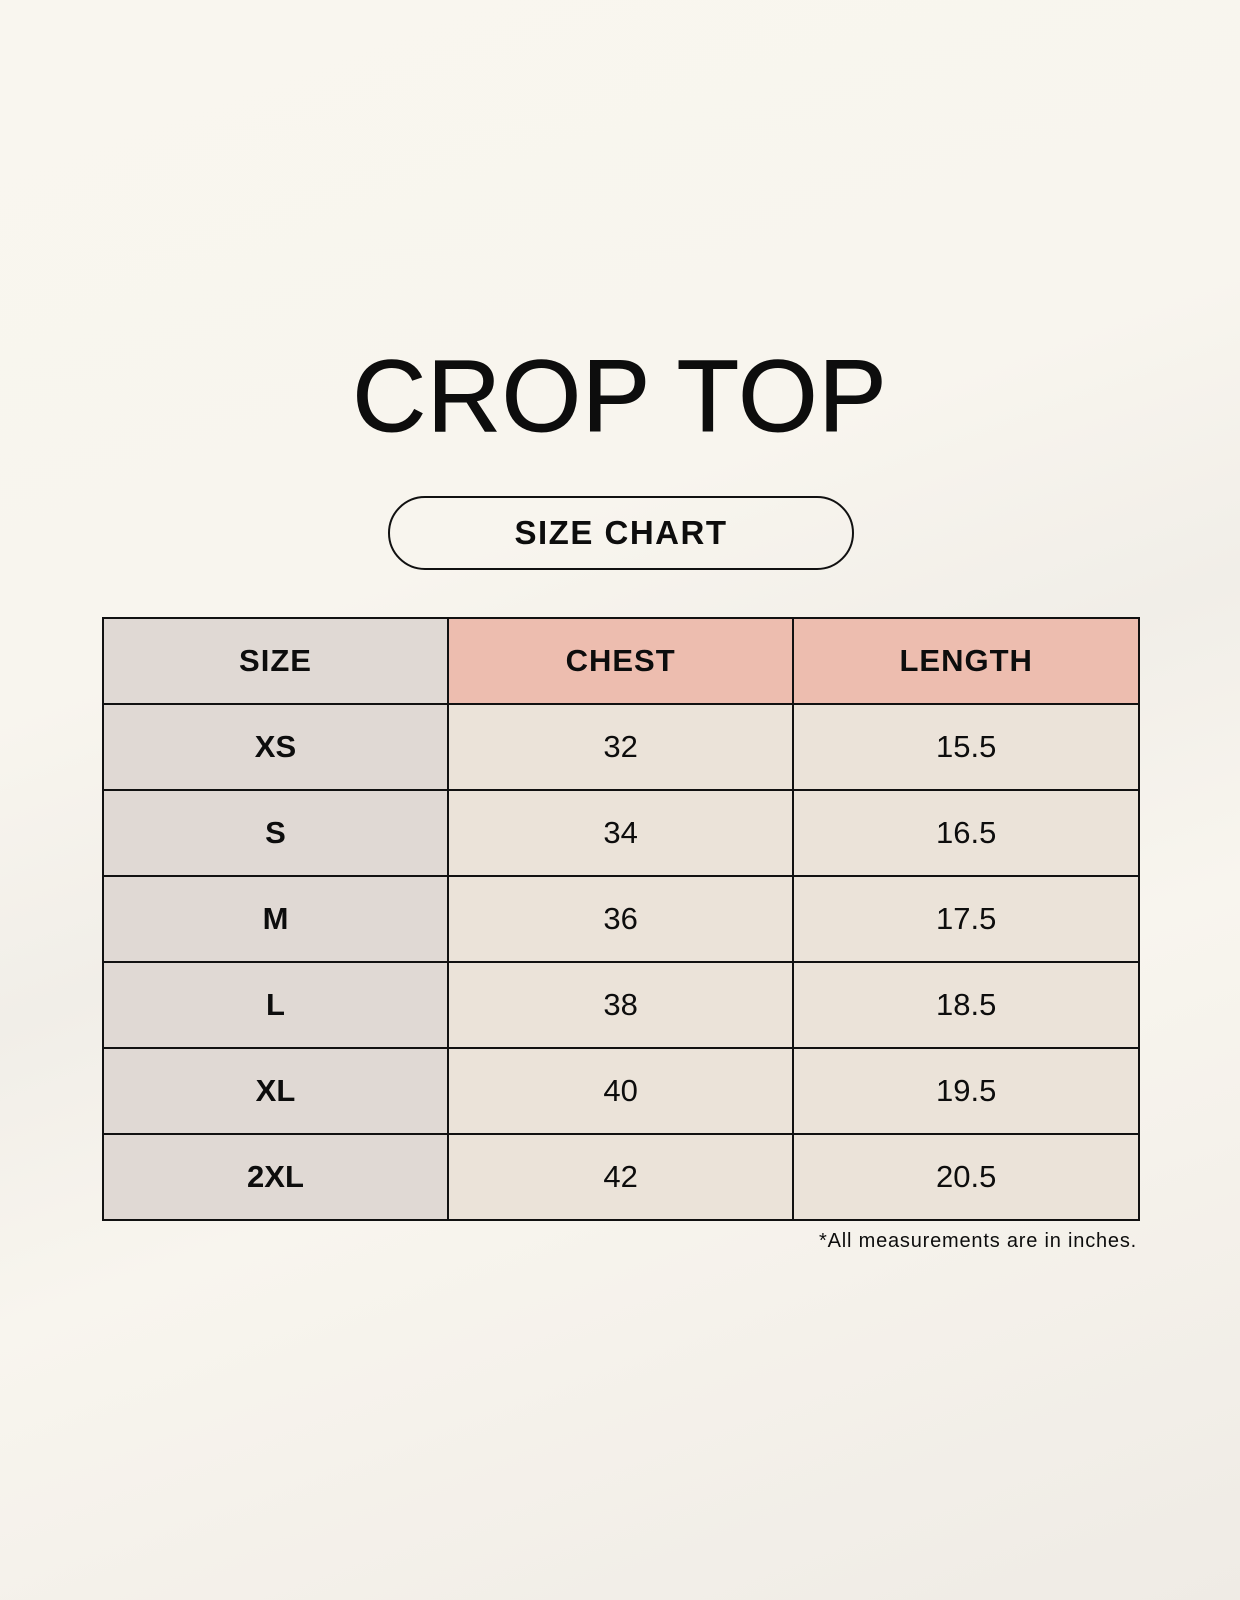 The width and height of the screenshot is (1240, 1600). What do you see at coordinates (275, 661) in the screenshot?
I see `header-size: SIZE` at bounding box center [275, 661].